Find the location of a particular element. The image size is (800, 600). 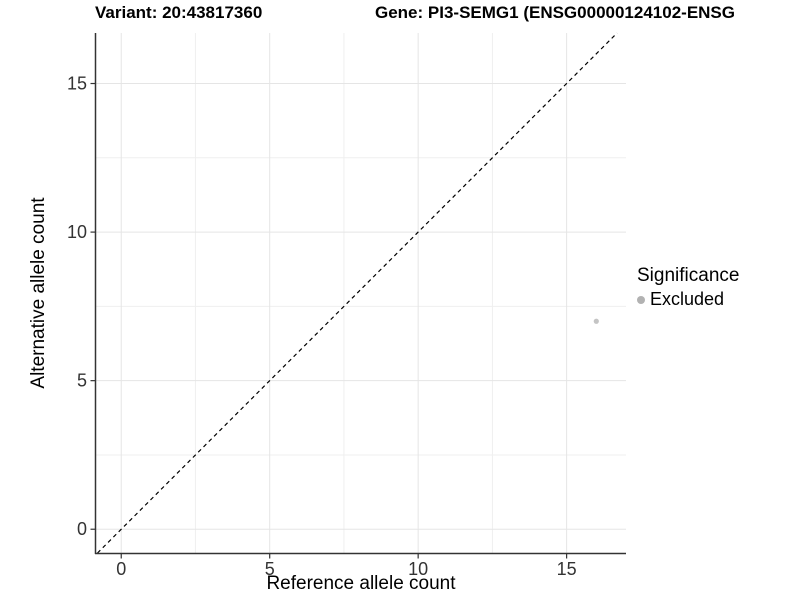

x-tick-label: 10 is located at coordinates (418, 569).